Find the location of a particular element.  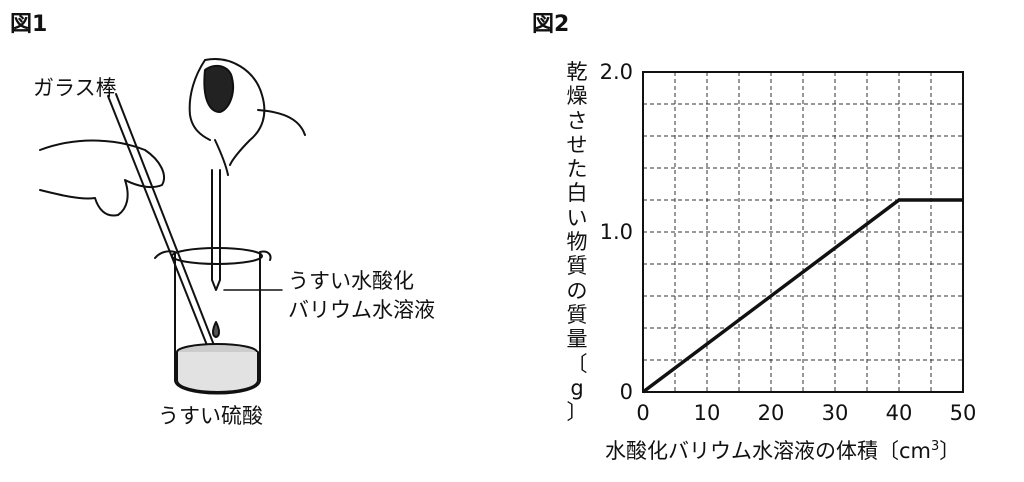

drop is located at coordinates (216, 329).